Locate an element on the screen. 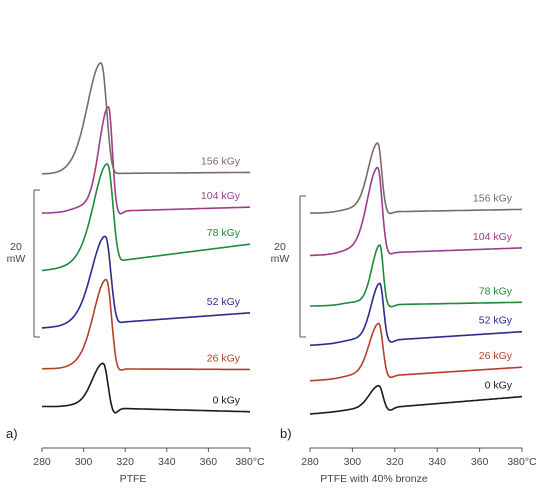 The image size is (550, 492). panel-label: b) is located at coordinates (286, 433).